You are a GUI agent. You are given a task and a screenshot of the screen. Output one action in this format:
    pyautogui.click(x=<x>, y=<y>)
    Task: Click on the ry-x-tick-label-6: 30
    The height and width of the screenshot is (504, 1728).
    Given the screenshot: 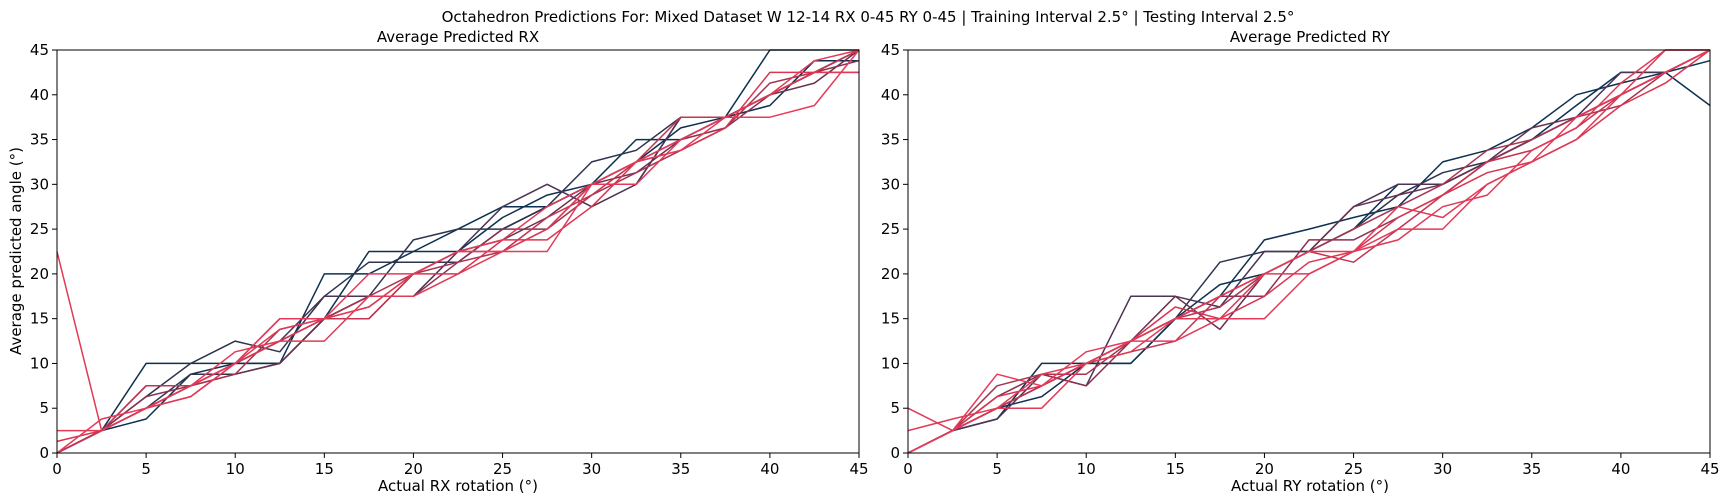 What is the action you would take?
    pyautogui.click(x=1442, y=469)
    